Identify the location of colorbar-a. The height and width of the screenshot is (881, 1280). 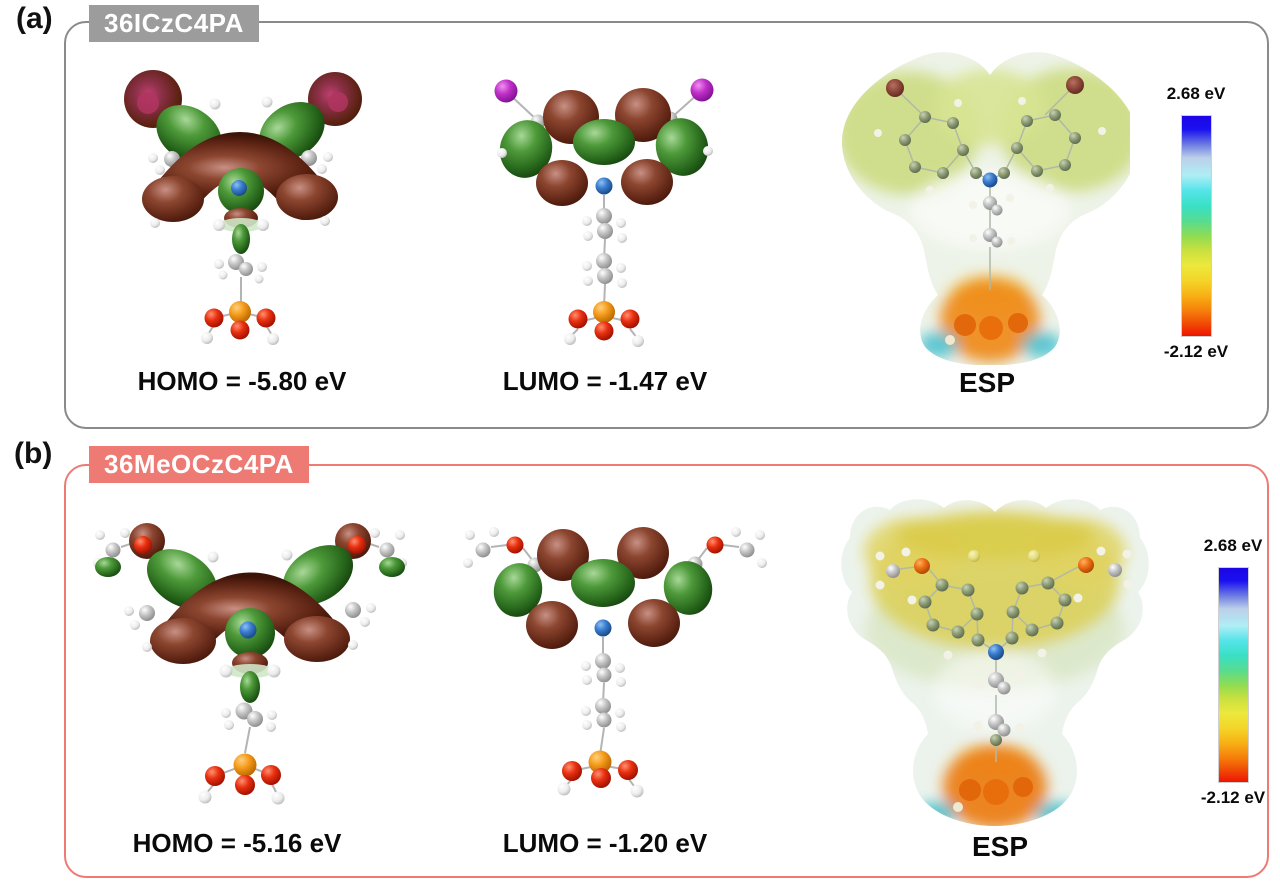
(1196, 226).